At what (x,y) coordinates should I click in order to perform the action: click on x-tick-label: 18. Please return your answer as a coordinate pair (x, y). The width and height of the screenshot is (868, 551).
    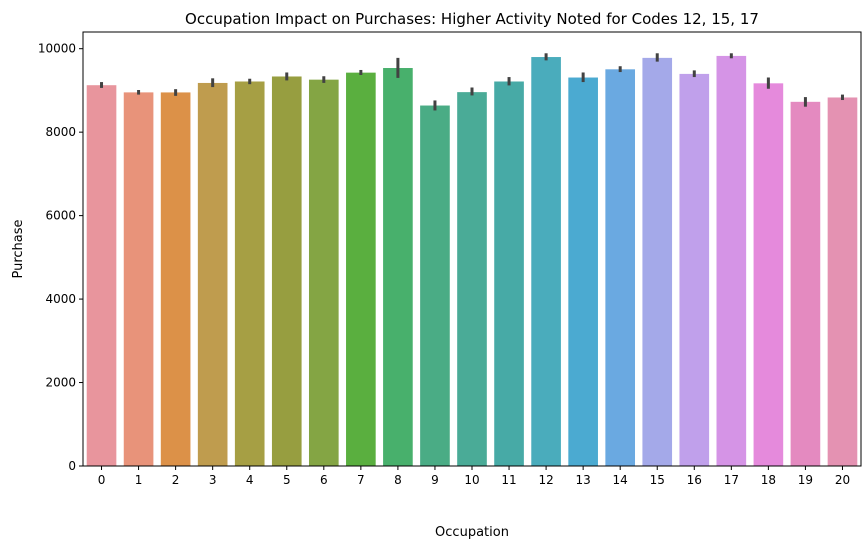
    Looking at the image, I should click on (768, 480).